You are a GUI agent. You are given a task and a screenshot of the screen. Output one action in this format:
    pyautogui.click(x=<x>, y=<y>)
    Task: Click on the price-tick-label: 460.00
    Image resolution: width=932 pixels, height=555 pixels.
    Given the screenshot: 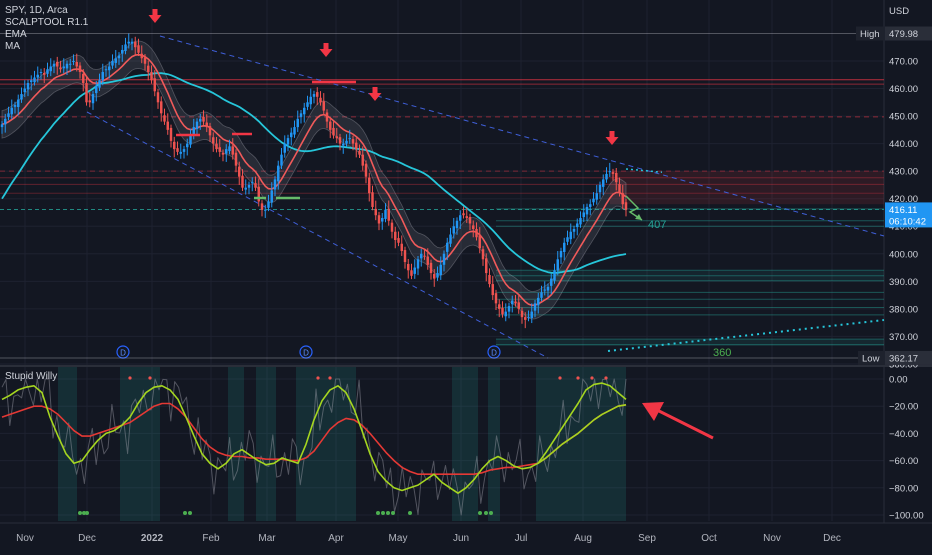 What is the action you would take?
    pyautogui.click(x=903, y=89)
    